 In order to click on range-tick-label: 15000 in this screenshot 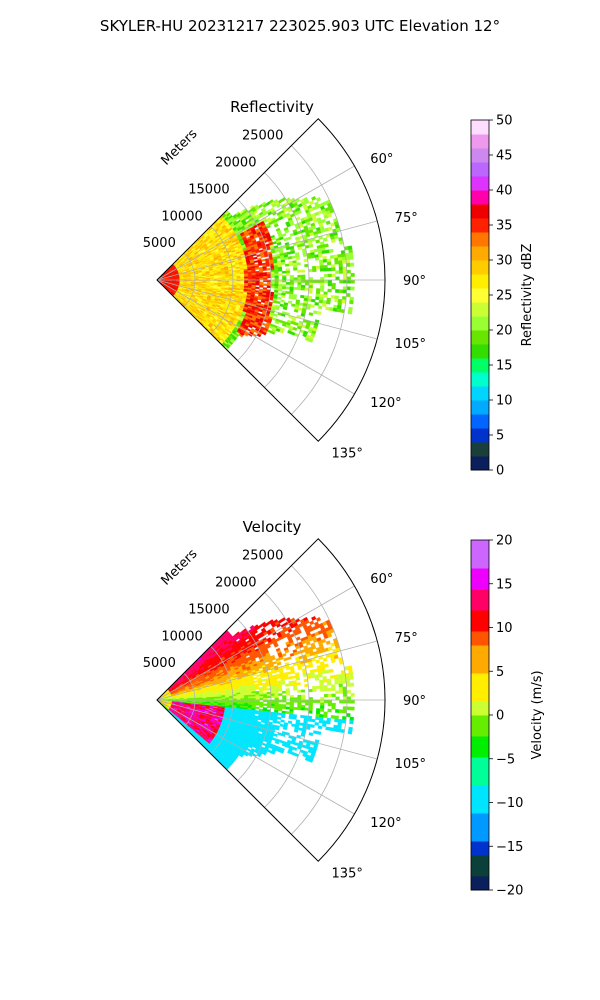, I will do `click(208, 189)`.